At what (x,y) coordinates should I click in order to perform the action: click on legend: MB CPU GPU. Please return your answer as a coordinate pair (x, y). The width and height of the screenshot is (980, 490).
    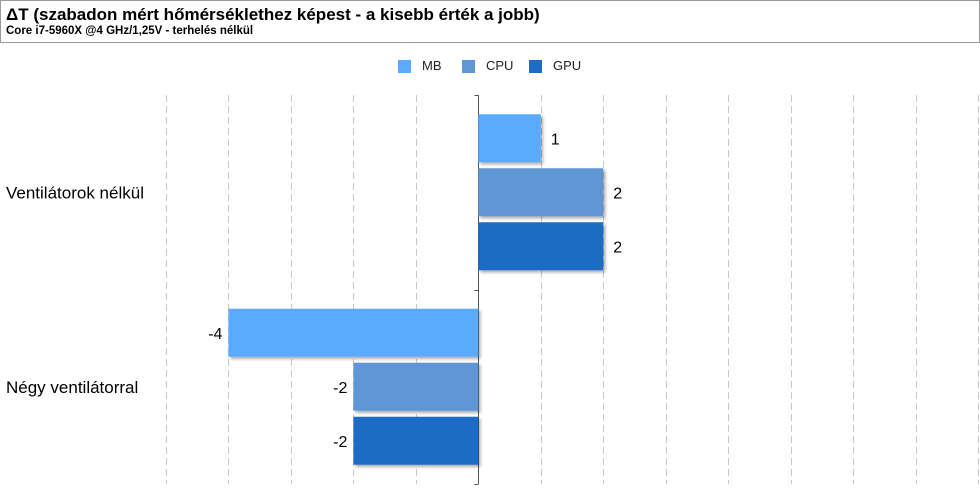
    Looking at the image, I should click on (490, 67).